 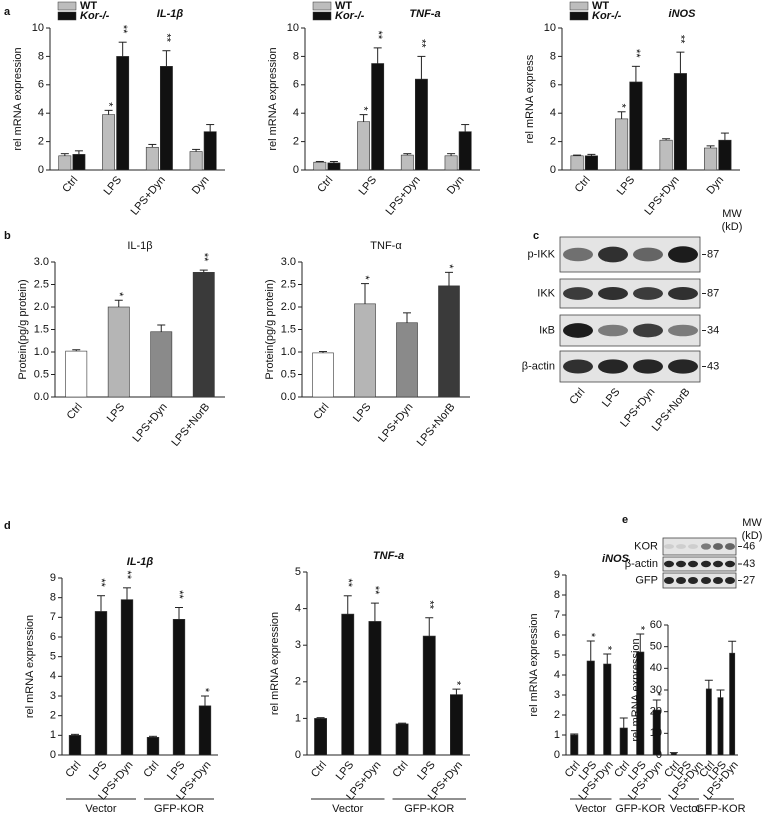 What do you see at coordinates (616, 559) in the screenshot?
I see `chart-title: iNOS` at bounding box center [616, 559].